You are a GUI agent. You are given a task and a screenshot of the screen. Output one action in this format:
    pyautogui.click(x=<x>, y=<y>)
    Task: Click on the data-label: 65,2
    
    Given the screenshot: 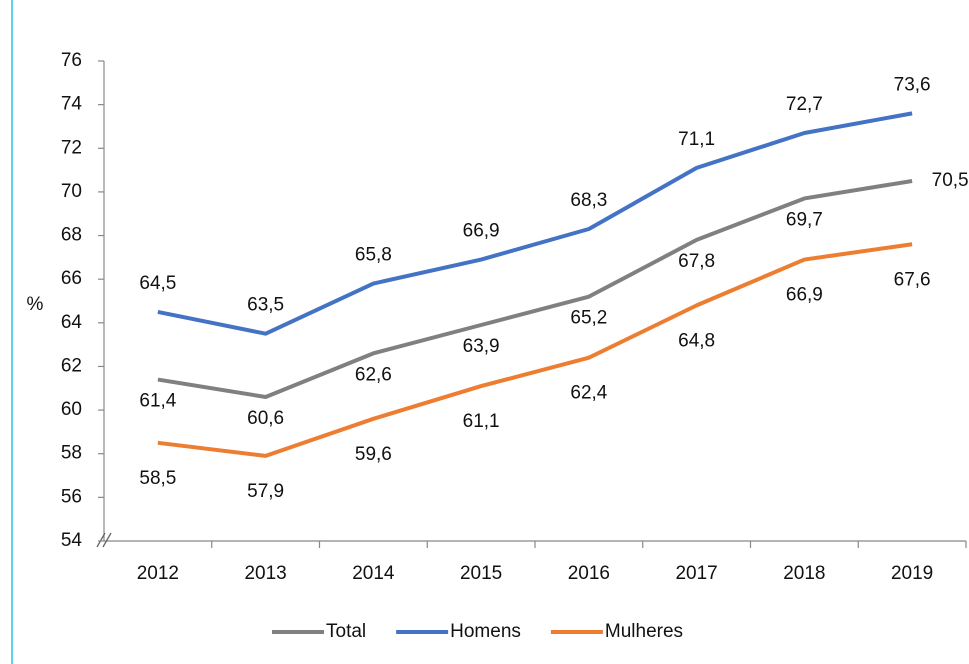 What is the action you would take?
    pyautogui.click(x=588, y=318)
    